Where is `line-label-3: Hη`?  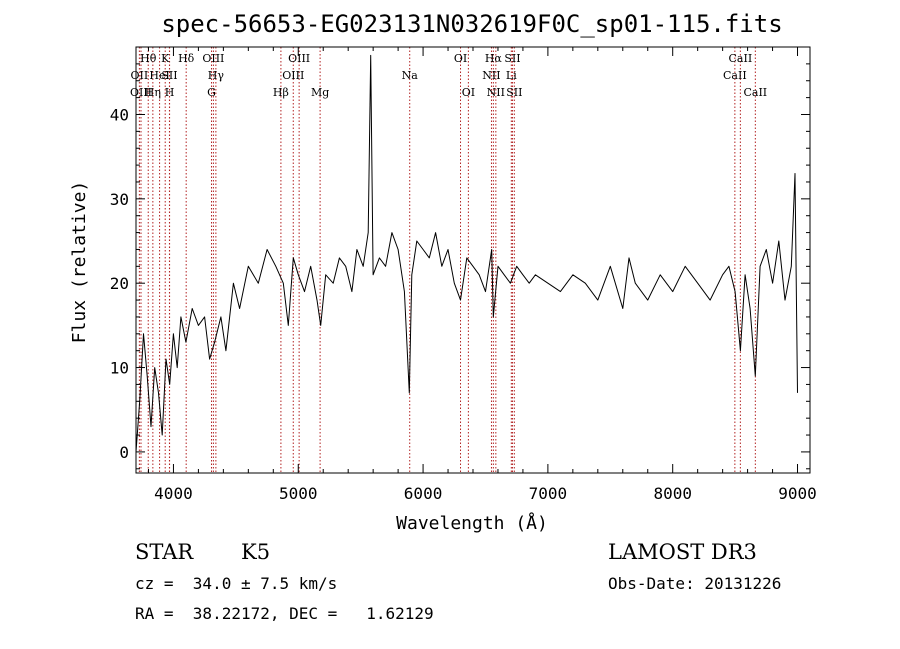
line-label-3: Hη is located at coordinates (153, 92).